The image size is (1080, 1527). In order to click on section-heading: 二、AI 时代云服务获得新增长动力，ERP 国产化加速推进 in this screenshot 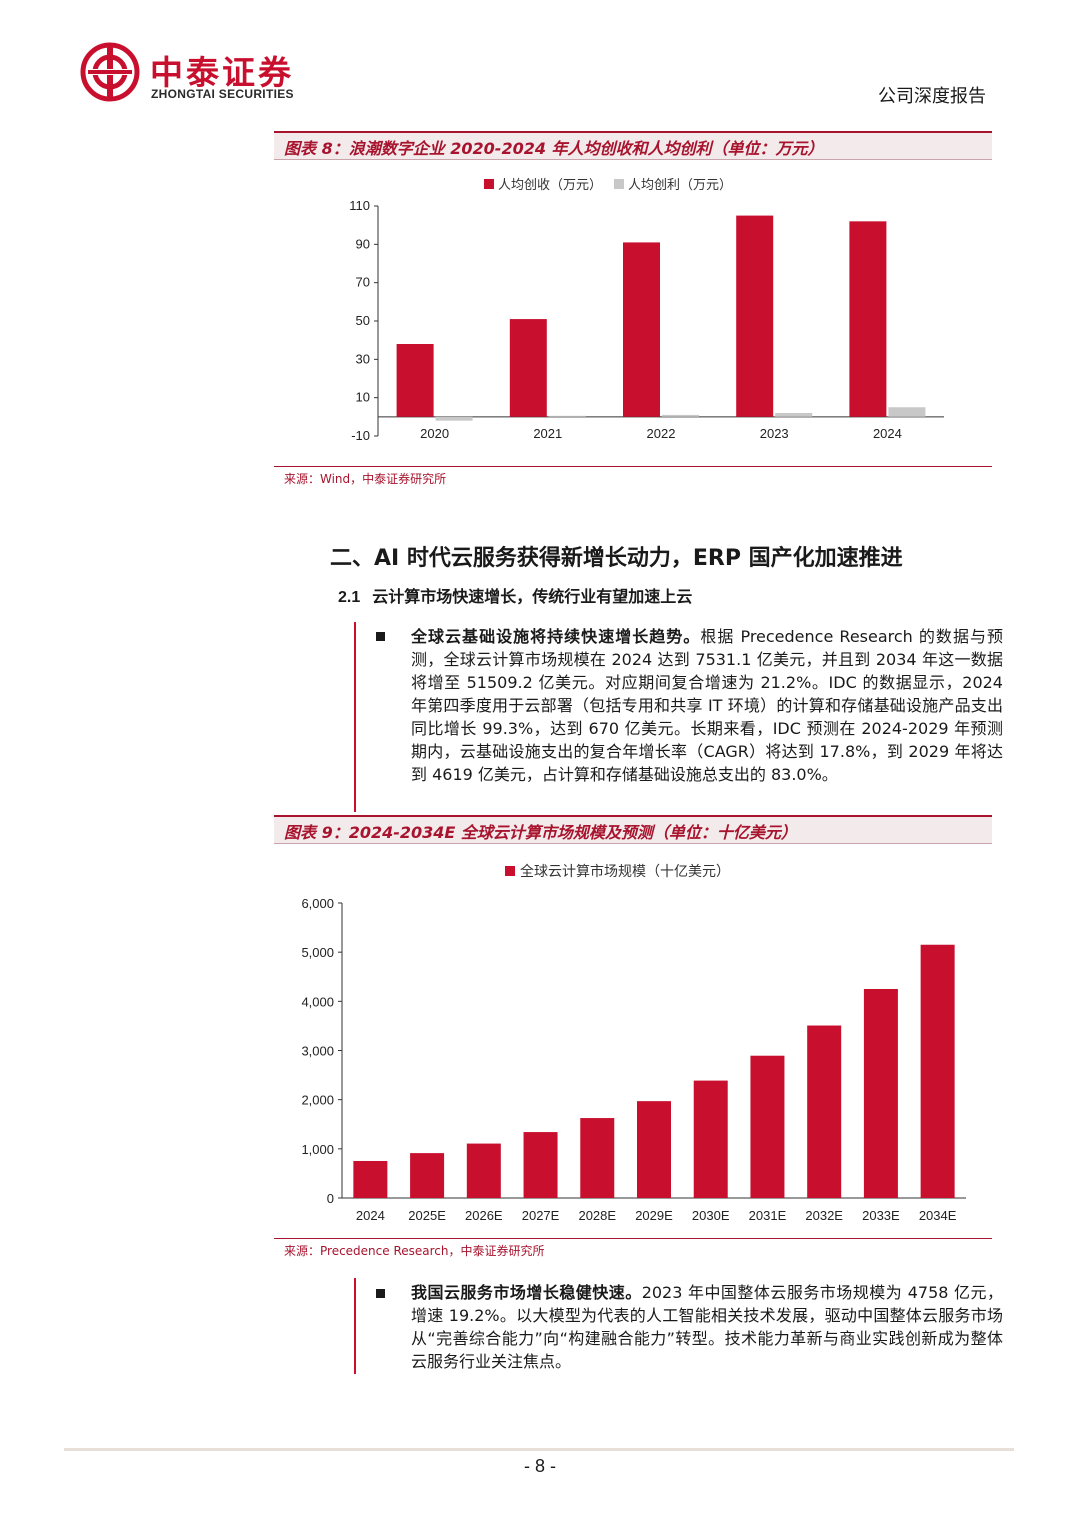, I will do `click(616, 558)`.